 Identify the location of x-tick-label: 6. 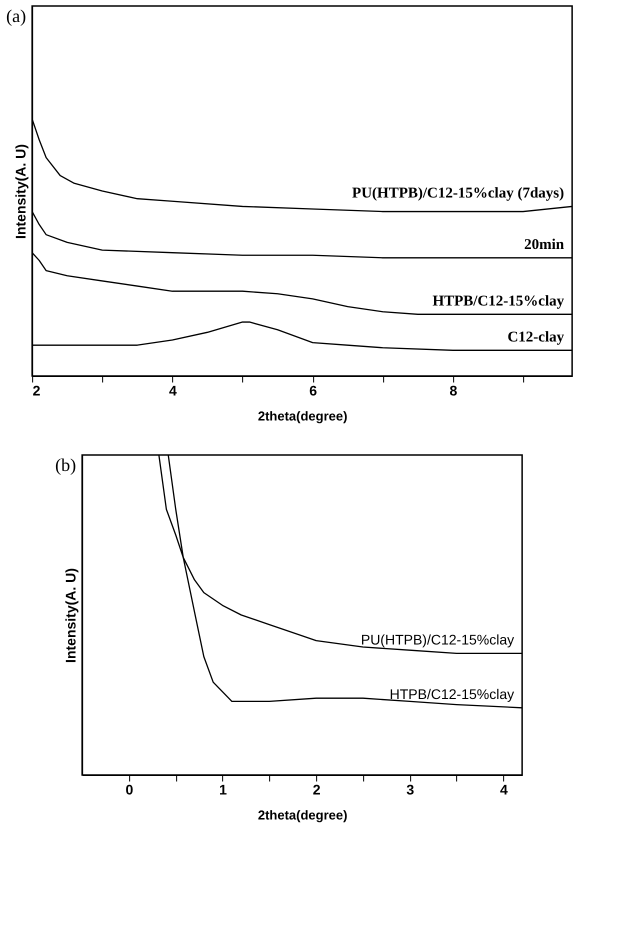
(313, 390).